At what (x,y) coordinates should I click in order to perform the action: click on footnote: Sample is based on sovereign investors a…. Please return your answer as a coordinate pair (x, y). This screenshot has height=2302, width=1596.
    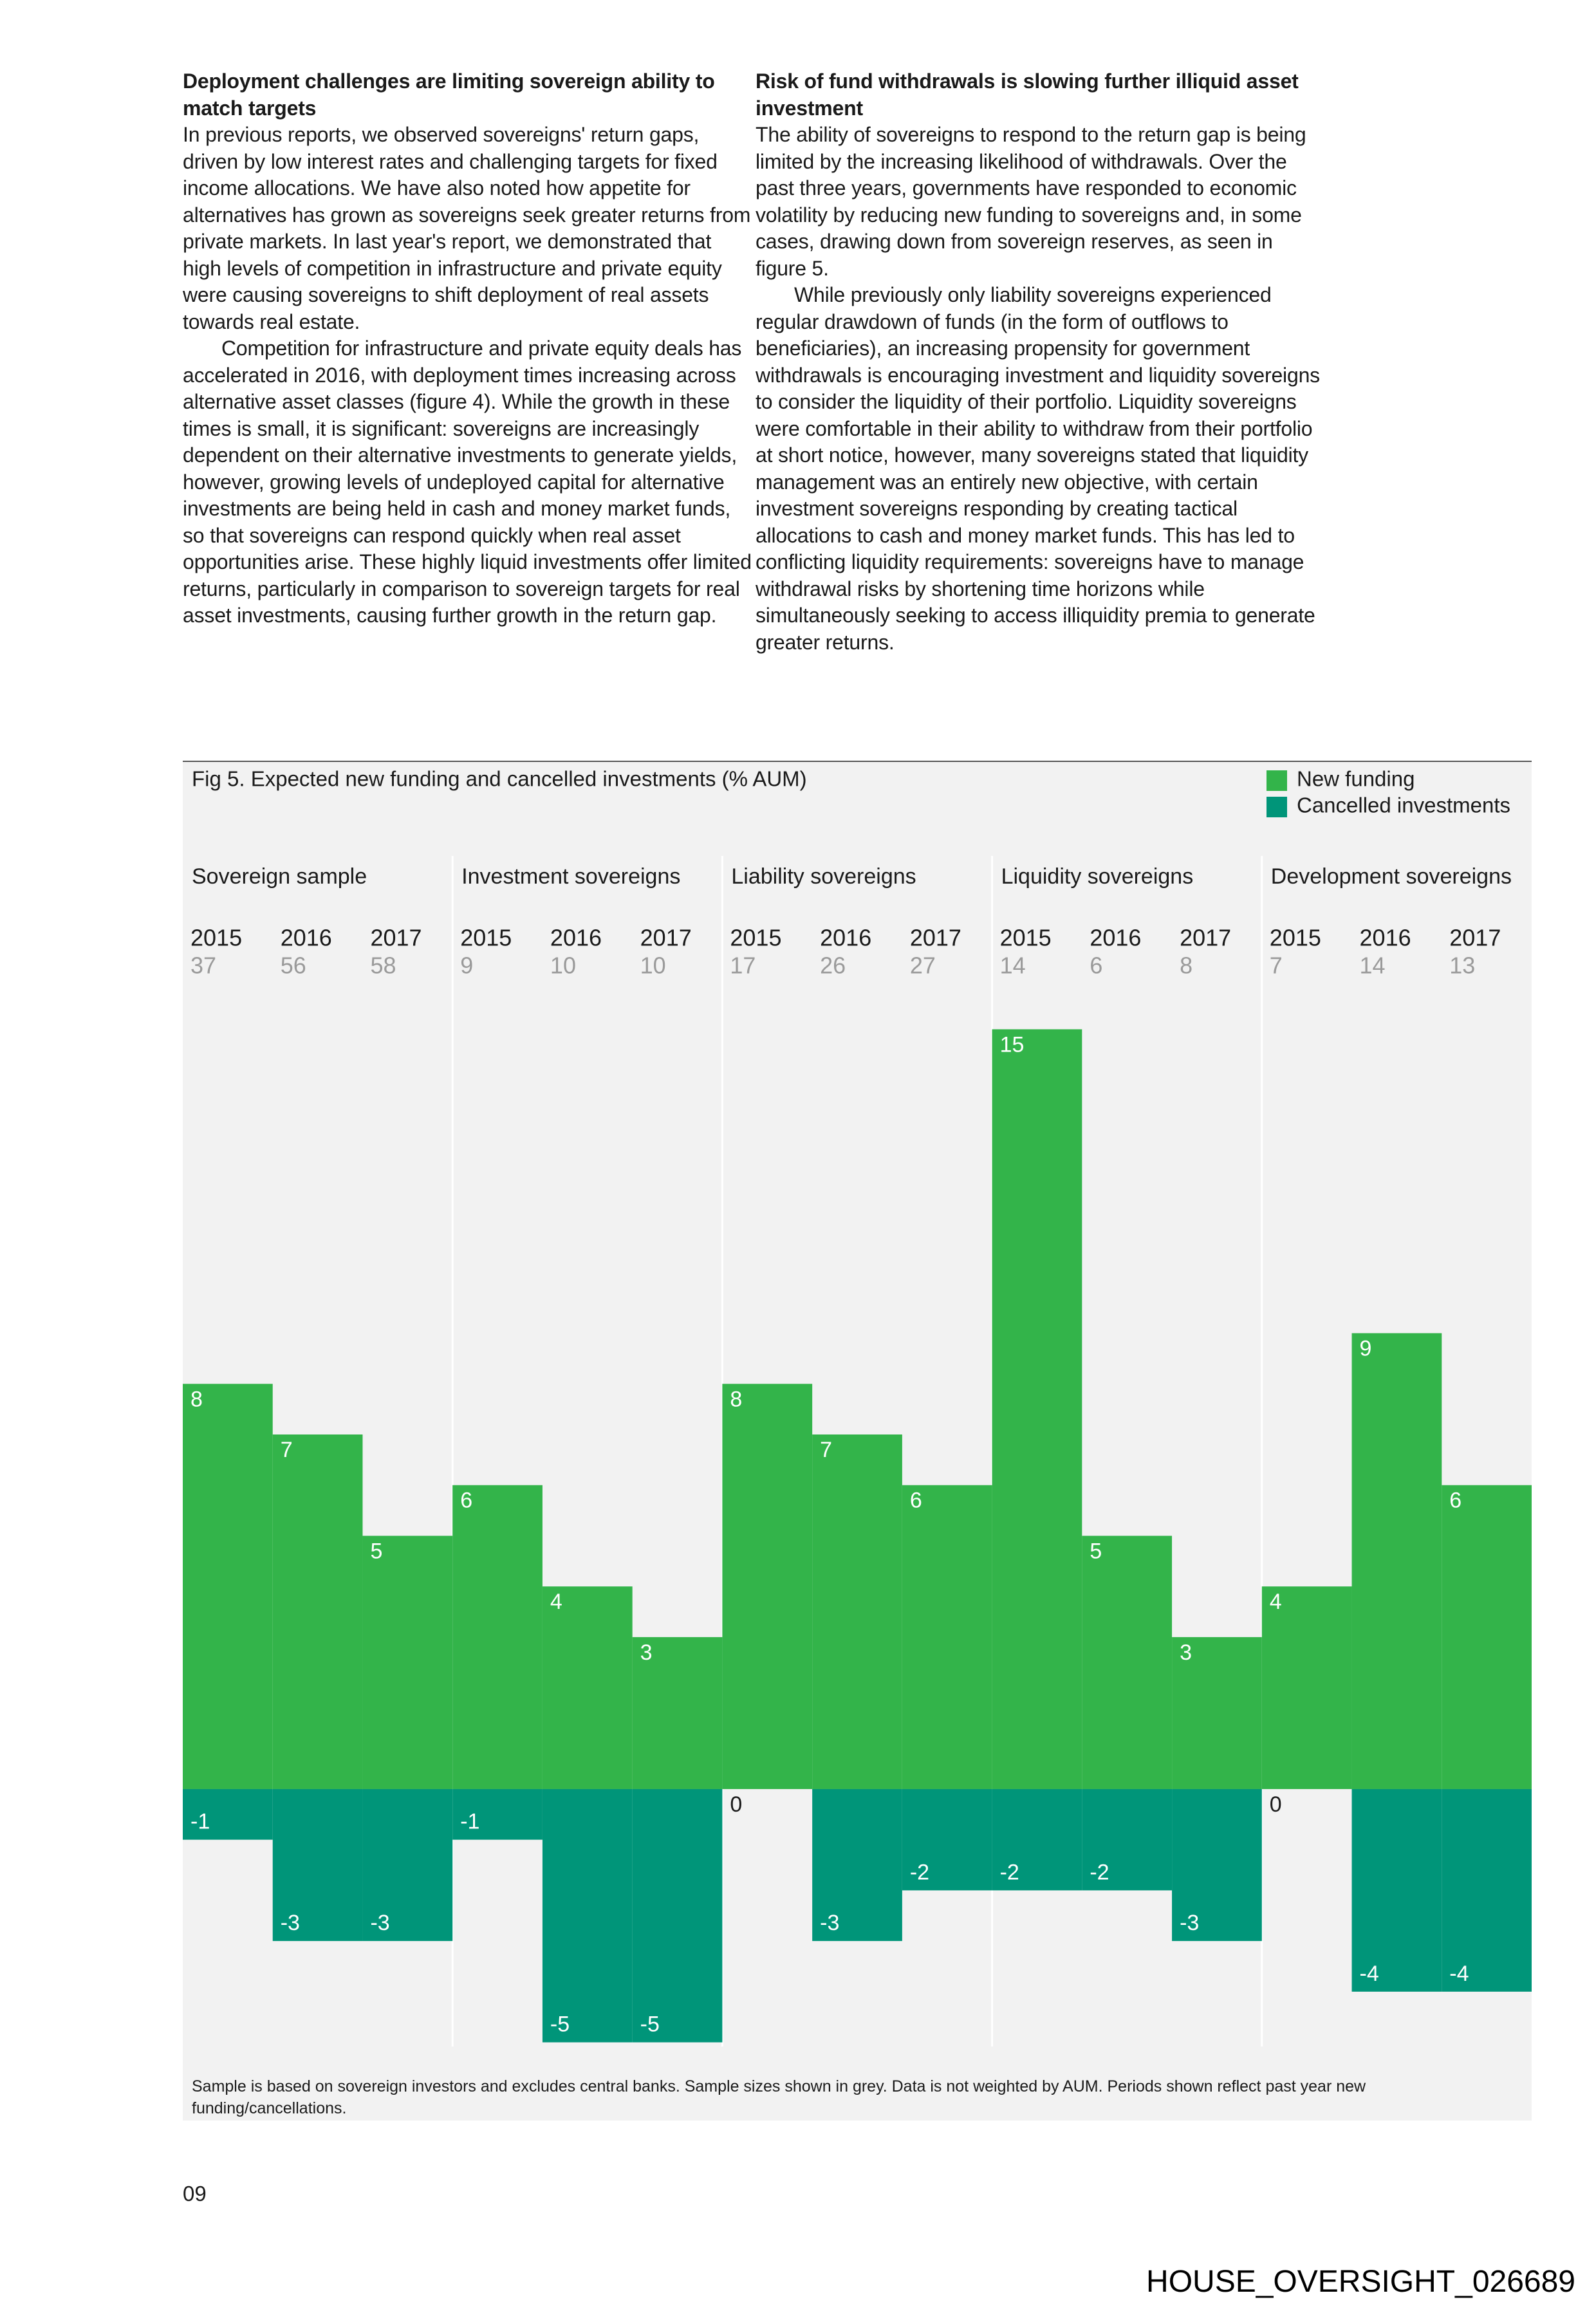
    Looking at the image, I should click on (779, 2097).